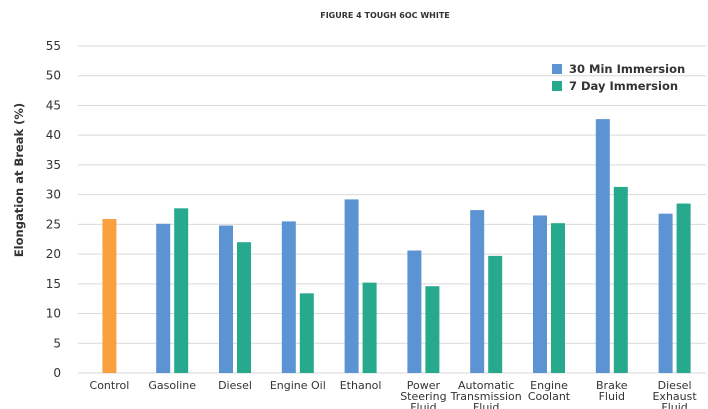 The width and height of the screenshot is (708, 409). Describe the element at coordinates (57, 373) in the screenshot. I see `y-tick-label: 0` at that location.